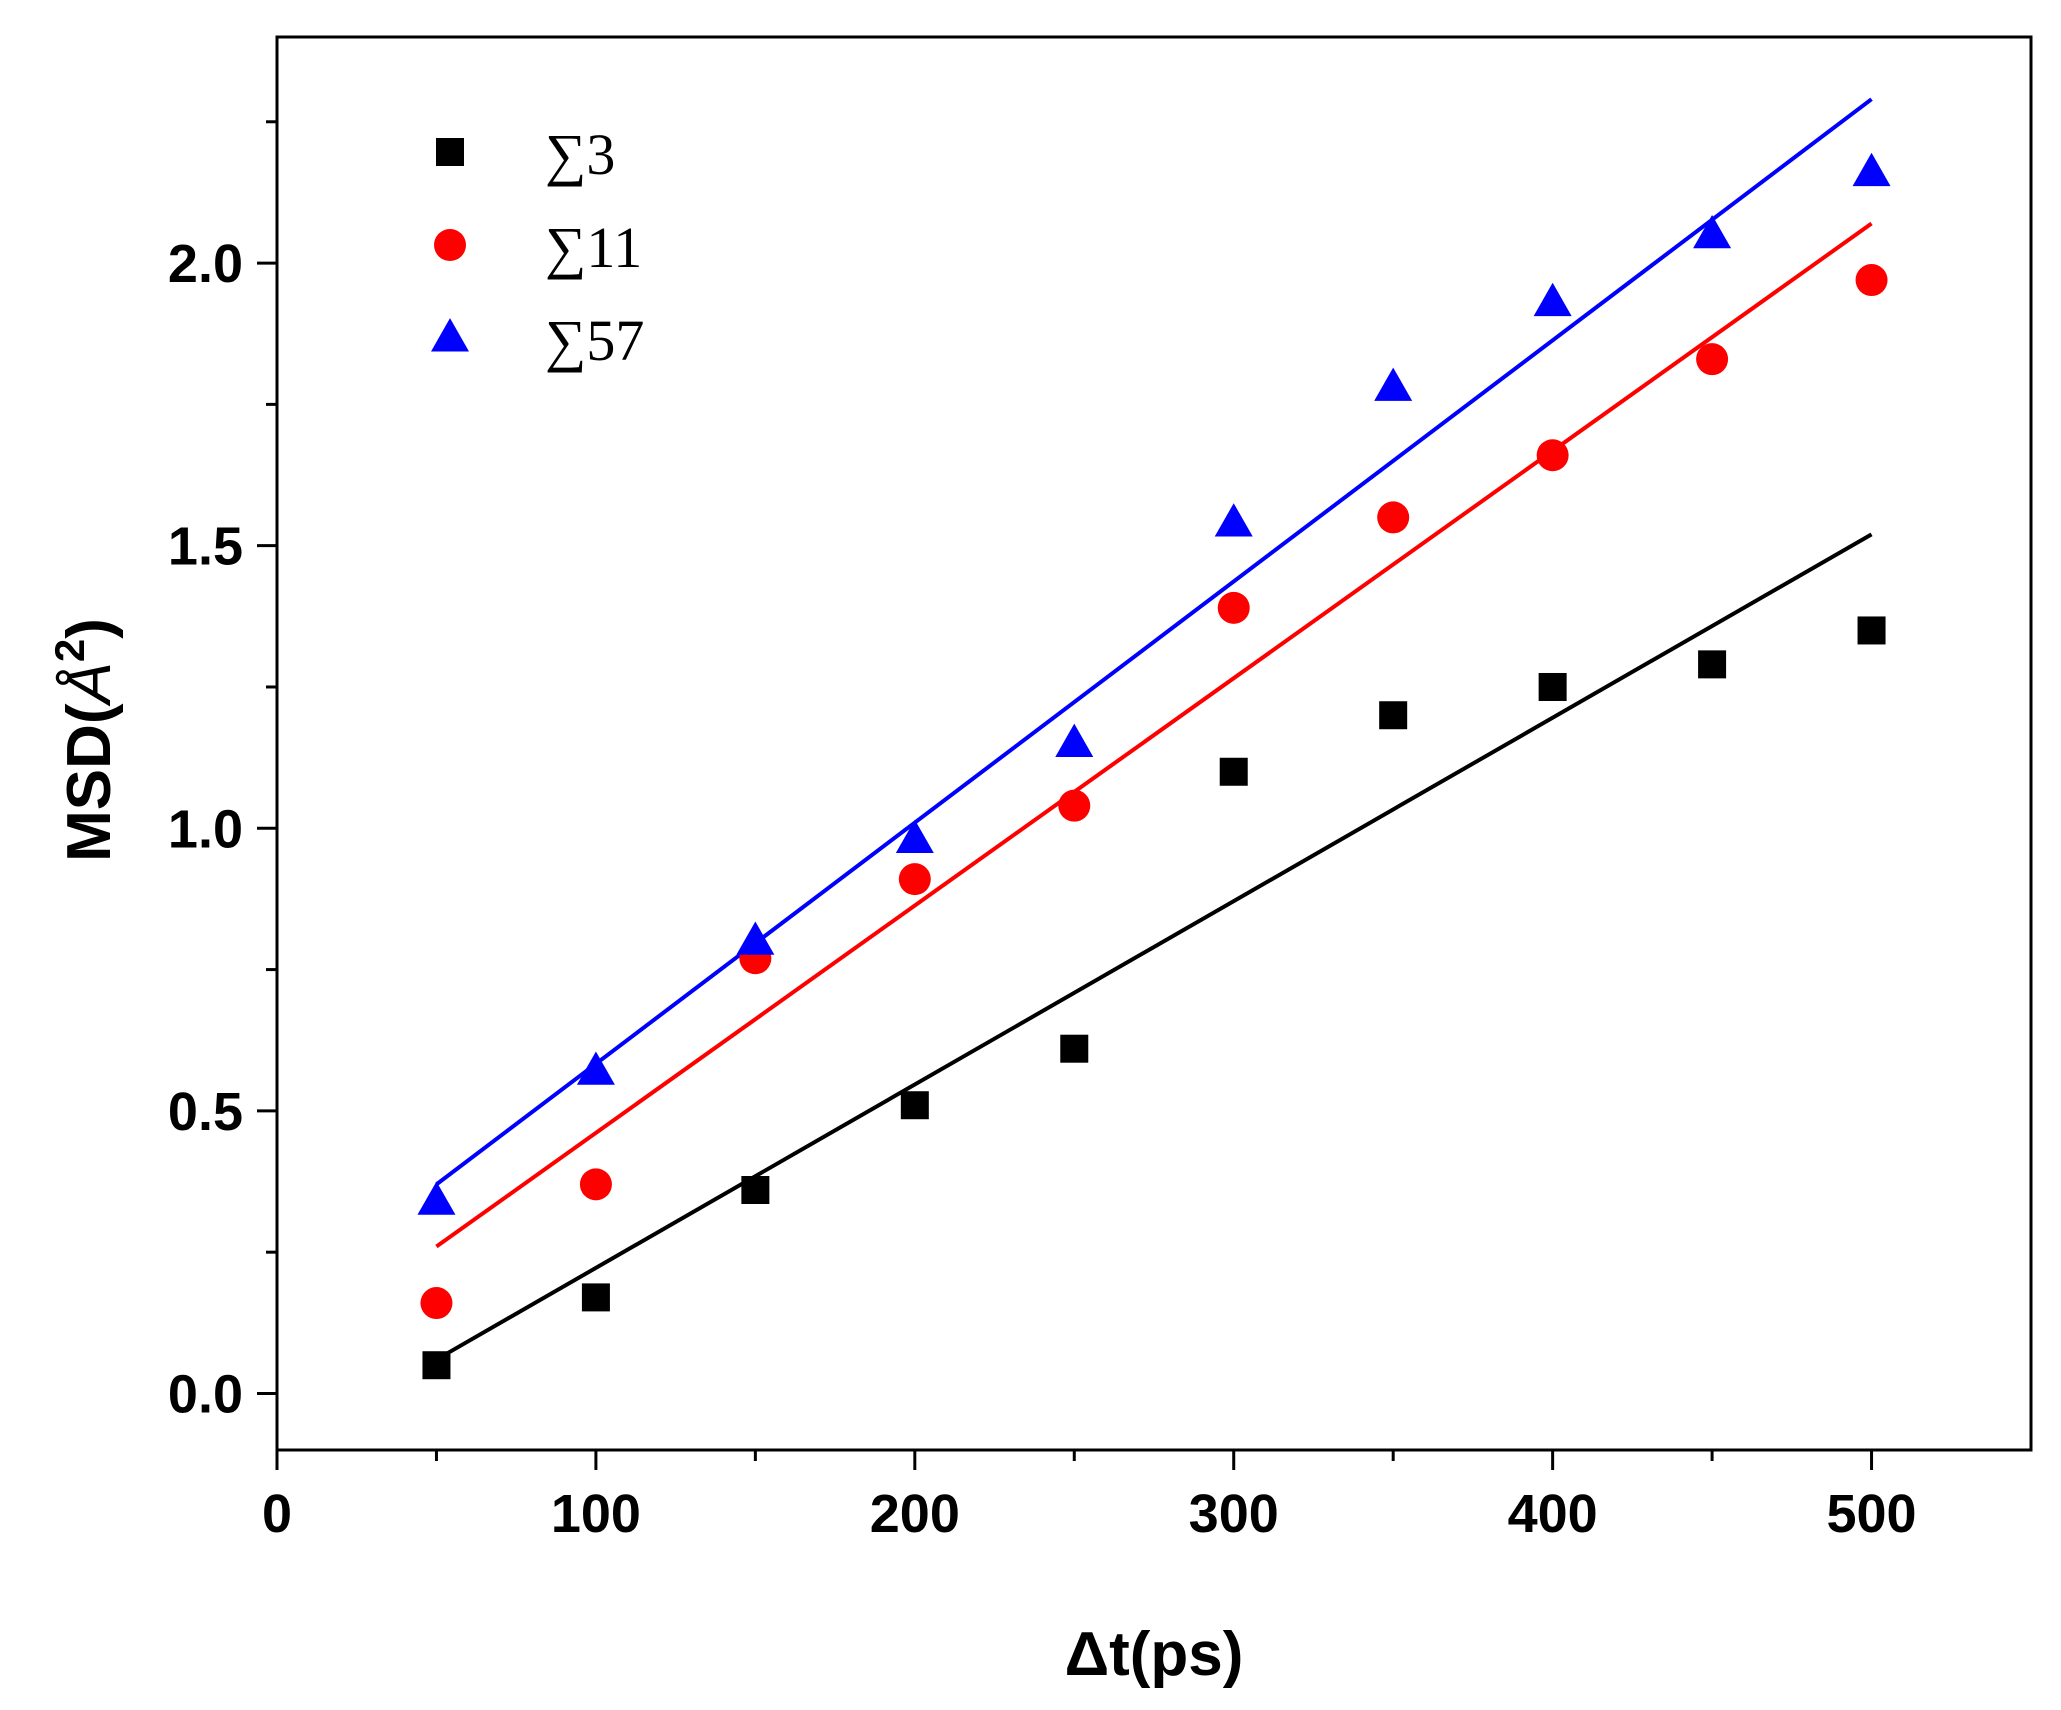 This screenshot has width=2061, height=1710. I want to click on y-axis-title-unit: Å, so click(89, 684).